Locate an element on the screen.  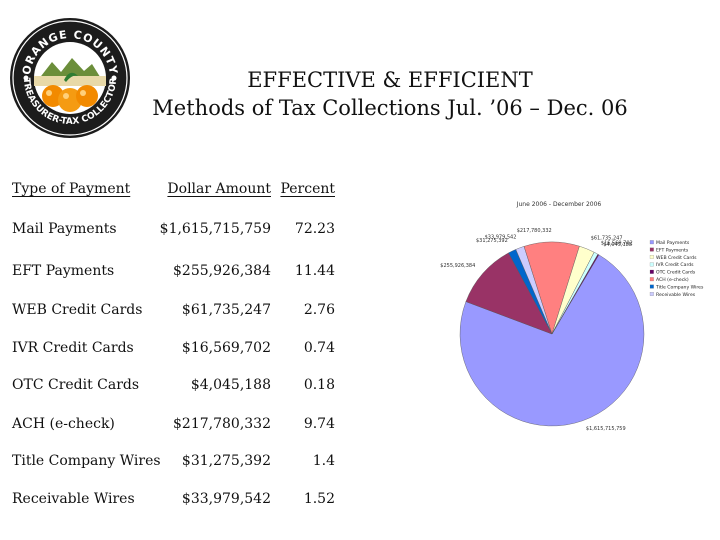
row-percent: 2.76 is located at coordinates (319, 310).